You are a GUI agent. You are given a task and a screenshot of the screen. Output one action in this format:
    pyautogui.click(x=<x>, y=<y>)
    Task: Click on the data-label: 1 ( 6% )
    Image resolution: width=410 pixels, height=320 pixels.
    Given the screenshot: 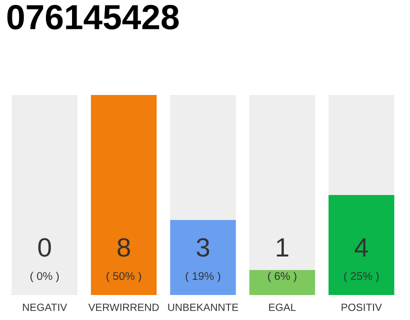 What is the action you would take?
    pyautogui.click(x=282, y=260)
    